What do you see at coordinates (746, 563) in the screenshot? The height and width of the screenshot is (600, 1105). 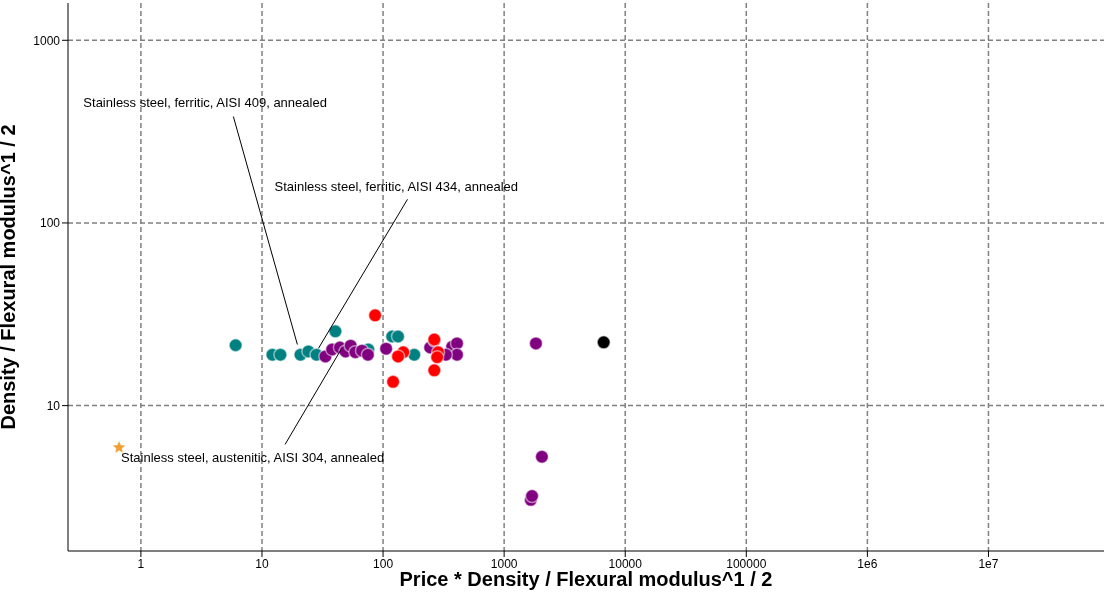 I see `x-tick-label: 100000` at bounding box center [746, 563].